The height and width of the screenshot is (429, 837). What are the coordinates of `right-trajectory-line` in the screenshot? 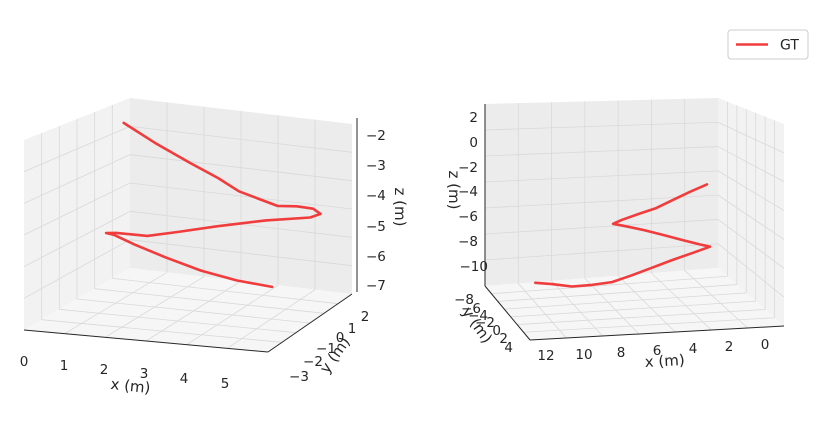 It's located at (622, 235).